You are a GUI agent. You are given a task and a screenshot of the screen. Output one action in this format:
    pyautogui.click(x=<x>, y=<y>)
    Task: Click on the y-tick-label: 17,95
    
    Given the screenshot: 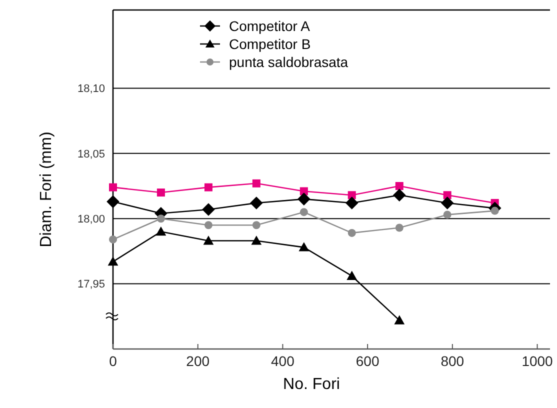 What is the action you would take?
    pyautogui.click(x=91, y=284)
    